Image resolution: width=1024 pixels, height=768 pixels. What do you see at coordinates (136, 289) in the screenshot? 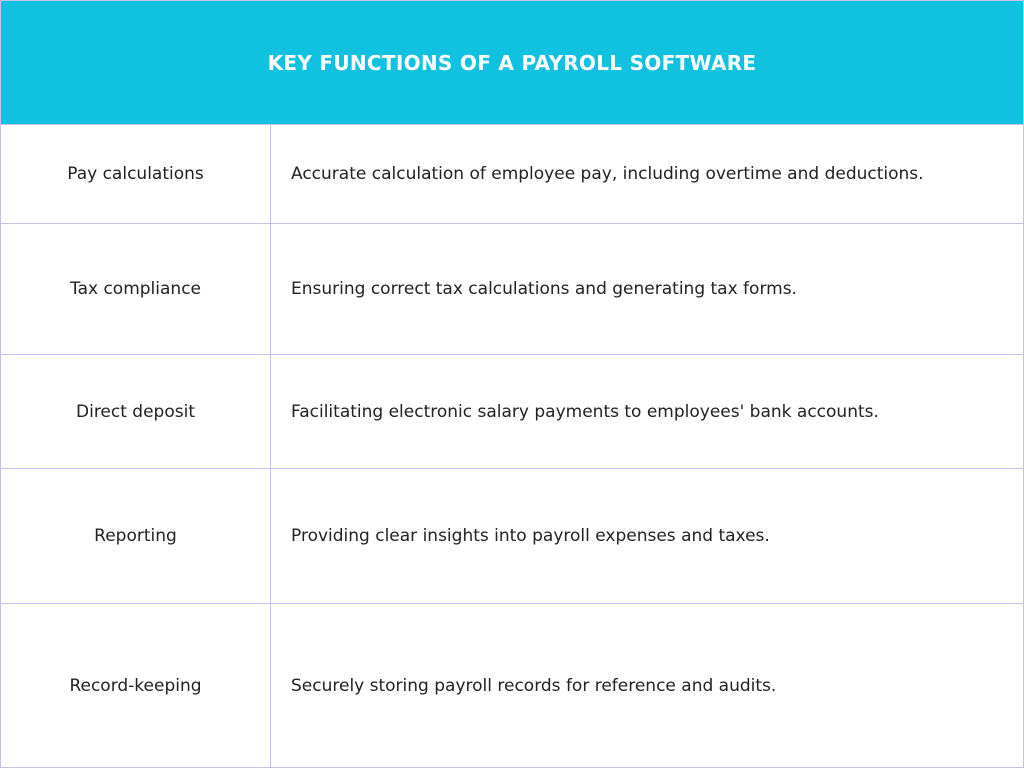
I see `function-cell: Tax compliance` at bounding box center [136, 289].